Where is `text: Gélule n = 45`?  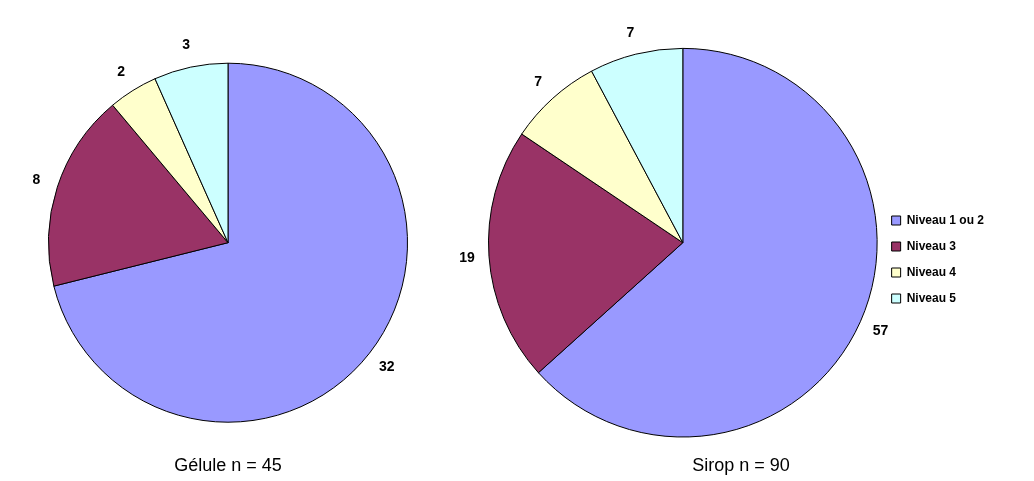
text: Gélule n = 45 is located at coordinates (228, 465).